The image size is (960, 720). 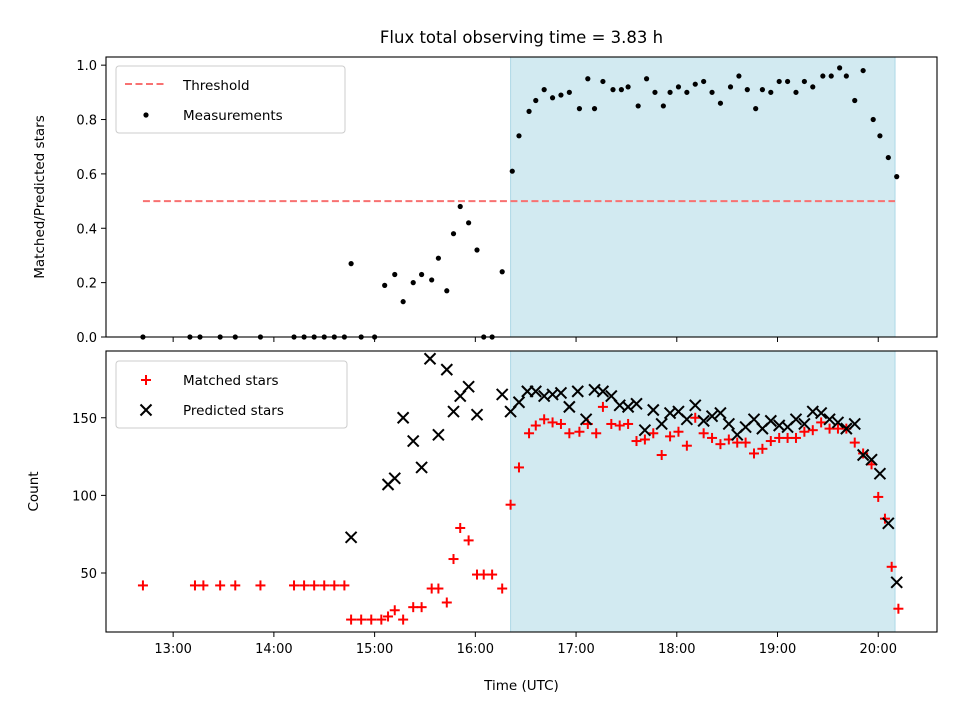 I want to click on legend-predicted-swatch, so click(x=146, y=410).